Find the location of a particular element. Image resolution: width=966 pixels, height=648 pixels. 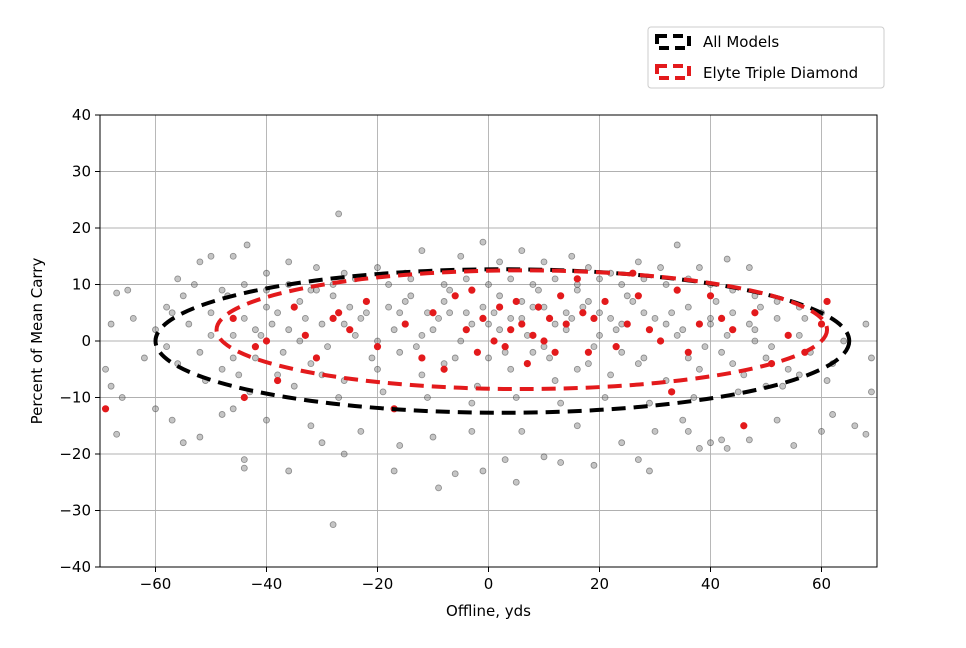

legend-label-elyte: Elyte Triple Diamond is located at coordinates (780, 73).